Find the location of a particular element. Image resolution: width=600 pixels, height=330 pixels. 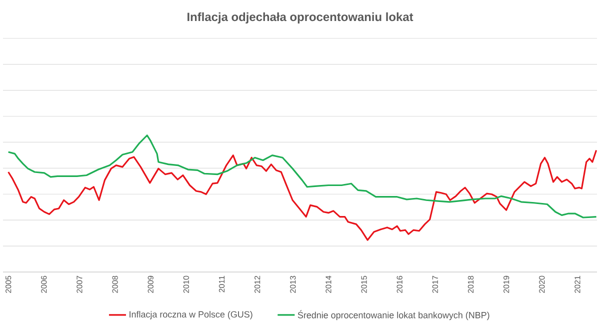

chart-title: Inflacja odjechała oprocentowaniu lokat is located at coordinates (301, 18).